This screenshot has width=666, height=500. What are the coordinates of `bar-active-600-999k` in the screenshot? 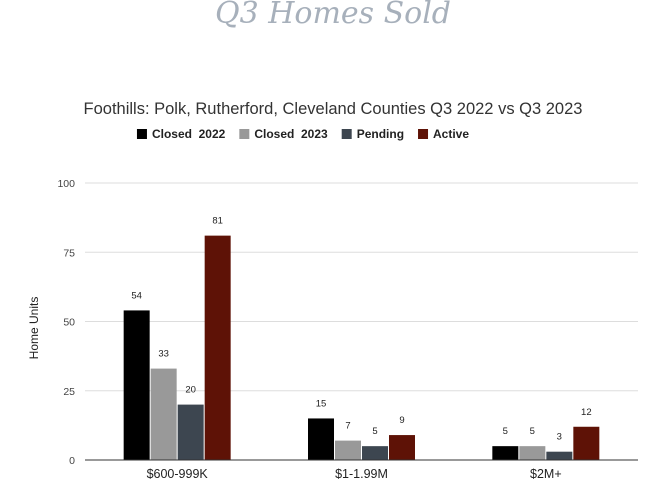 It's located at (217, 347).